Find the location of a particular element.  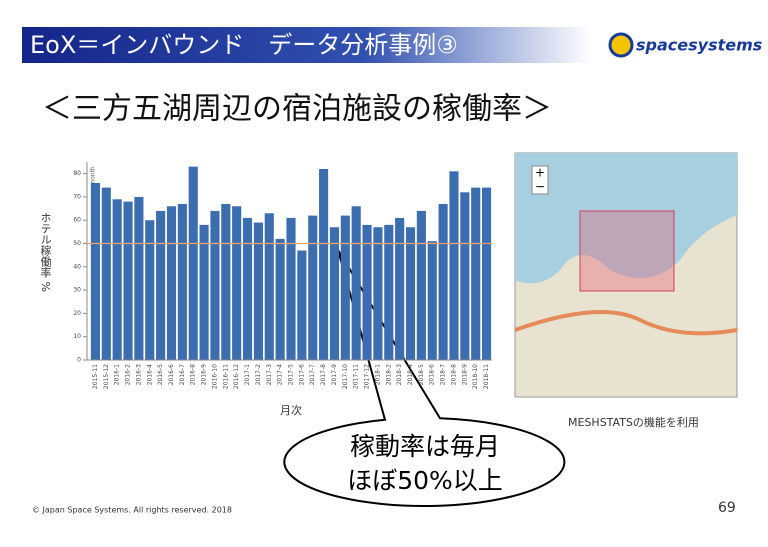

x-label: 月次 is located at coordinates (291, 410).